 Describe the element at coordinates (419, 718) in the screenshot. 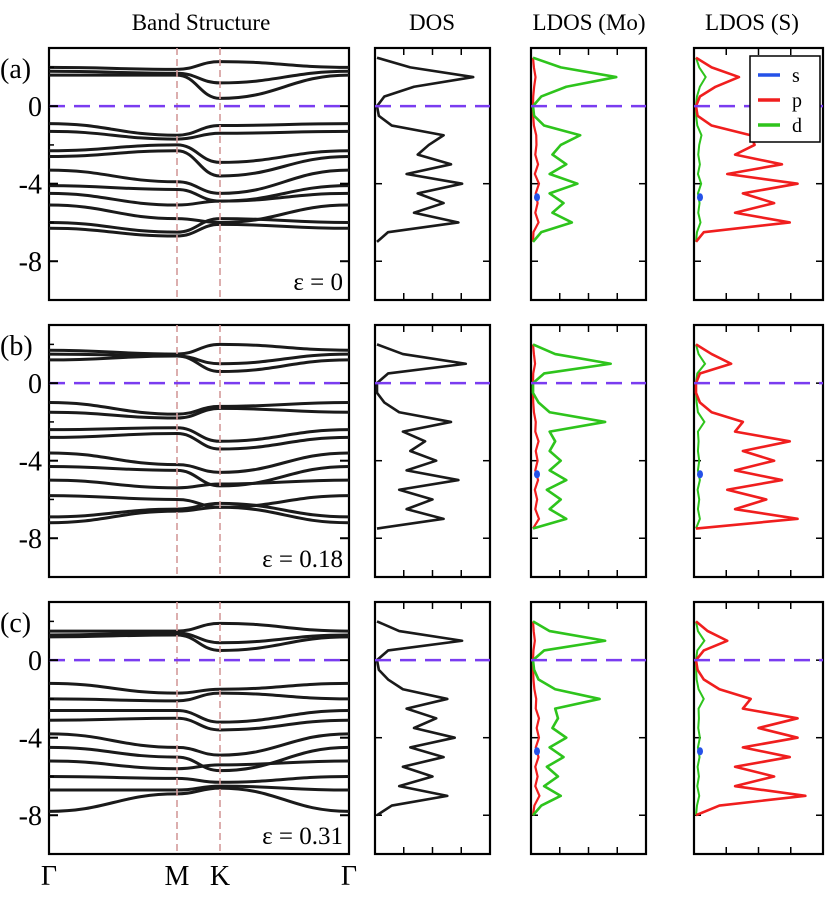

I see `dos-curve-c` at that location.